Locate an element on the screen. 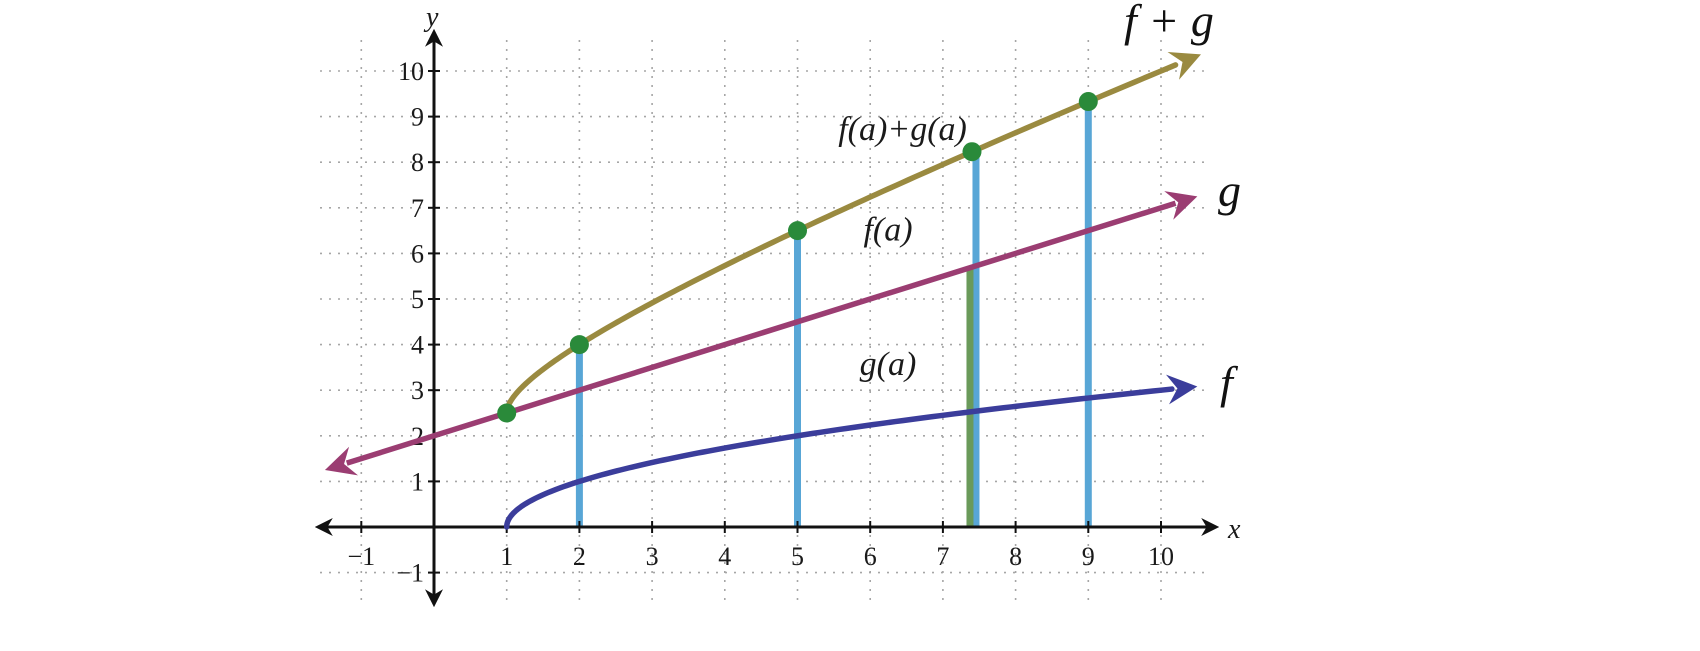 The width and height of the screenshot is (1700, 651). y-tick-label: −1 is located at coordinates (410, 573).